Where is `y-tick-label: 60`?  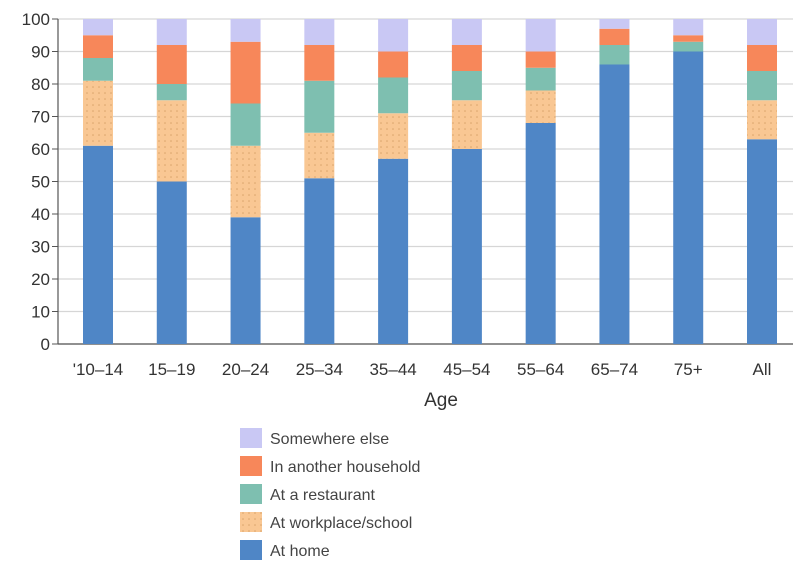
y-tick-label: 60 is located at coordinates (40, 149).